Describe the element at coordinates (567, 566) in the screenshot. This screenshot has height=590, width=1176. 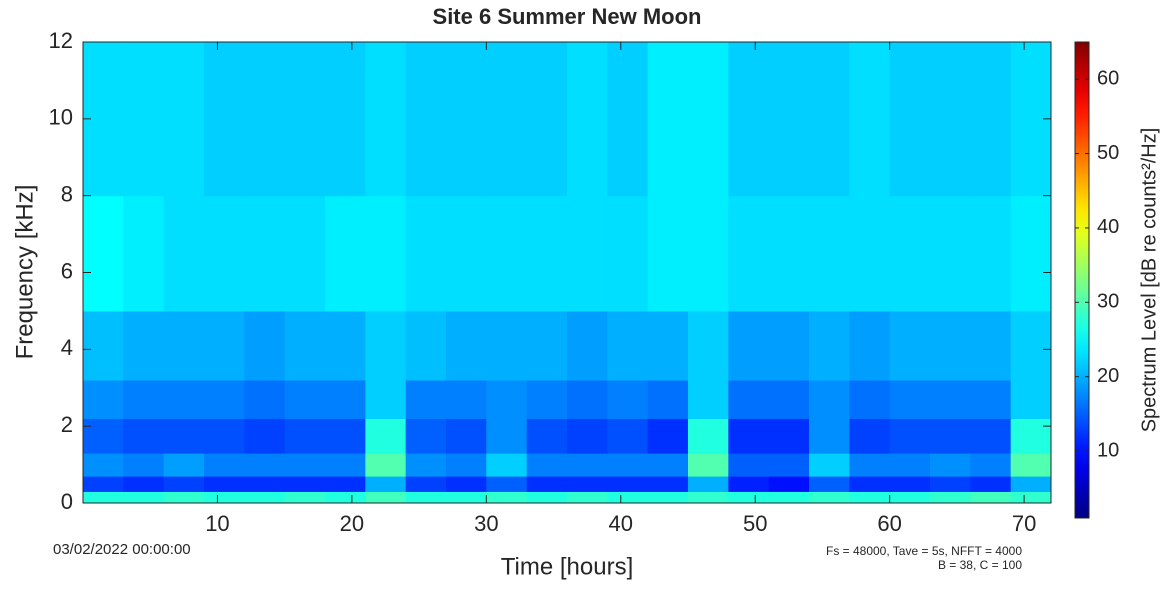
I see `x-axis-label: Time [hours]` at that location.